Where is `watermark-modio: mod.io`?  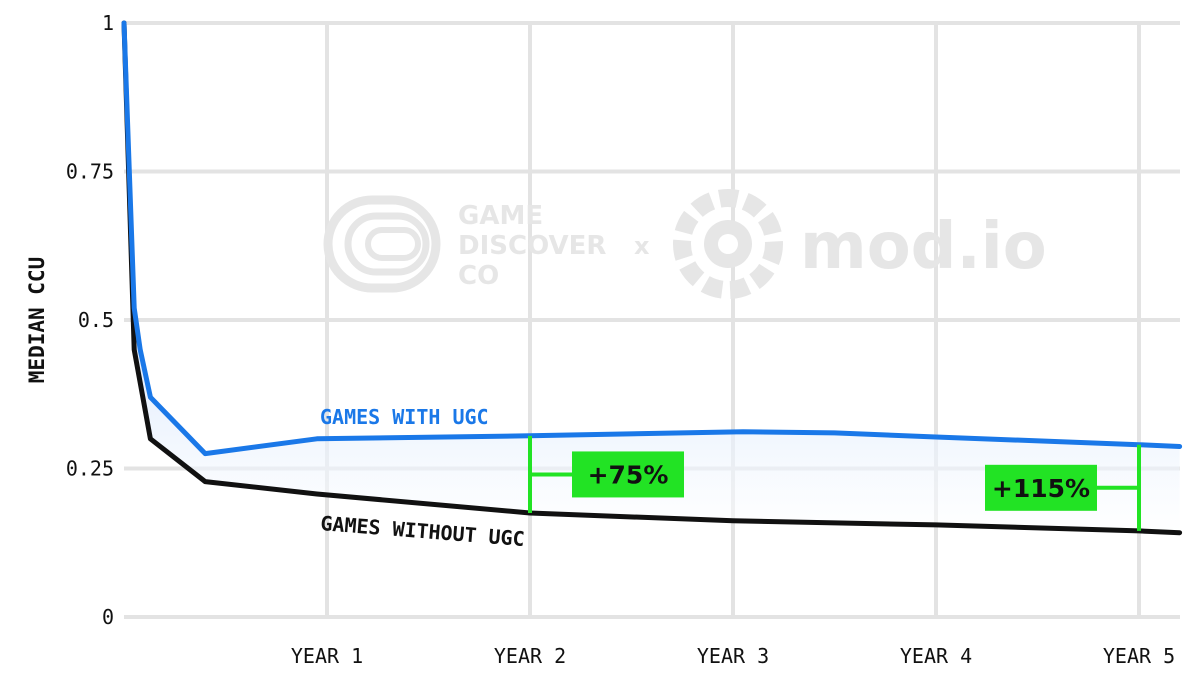
watermark-modio: mod.io is located at coordinates (923, 247).